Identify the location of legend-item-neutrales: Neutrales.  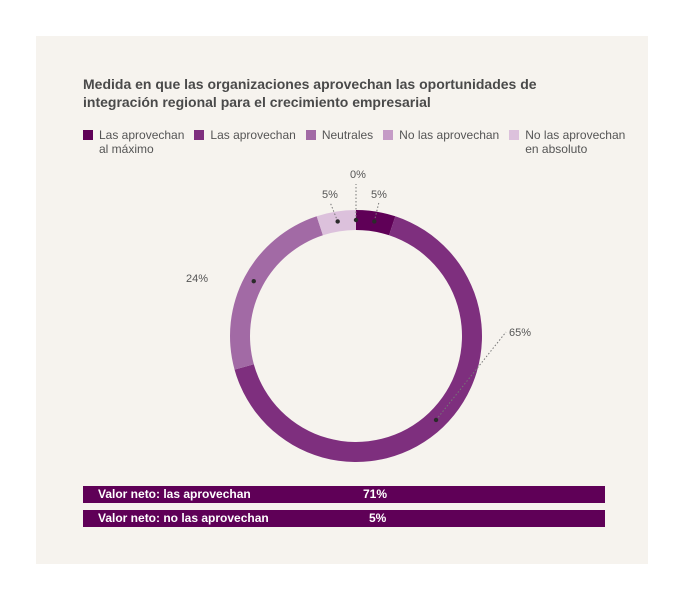
(339, 142).